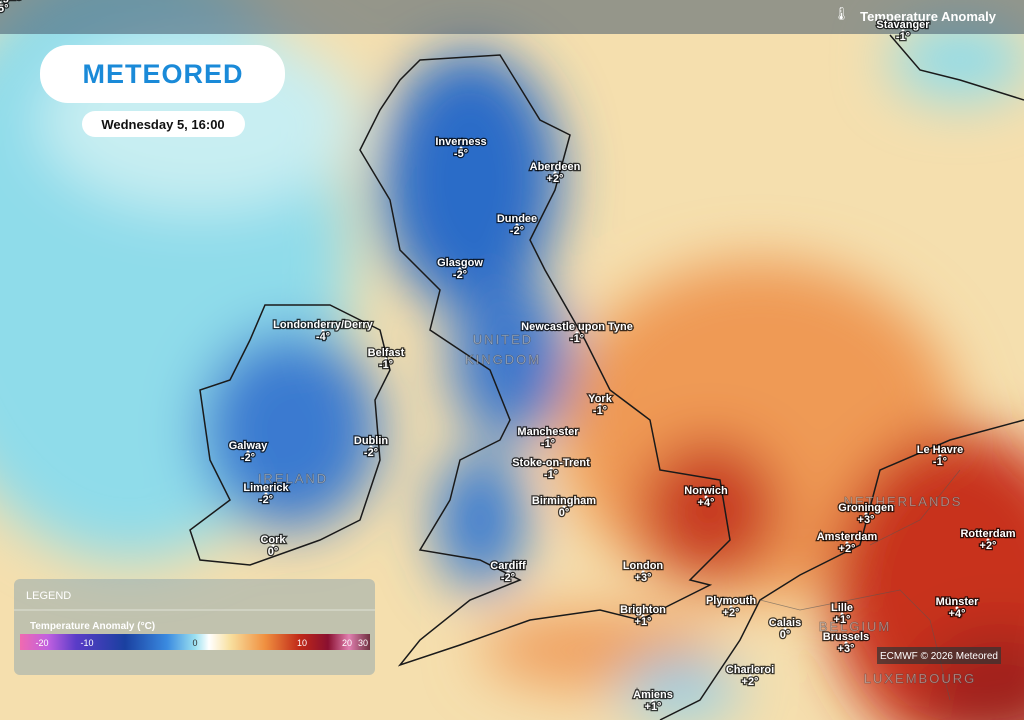 Image resolution: width=1024 pixels, height=720 pixels. I want to click on city-value: +4°, so click(957, 614).